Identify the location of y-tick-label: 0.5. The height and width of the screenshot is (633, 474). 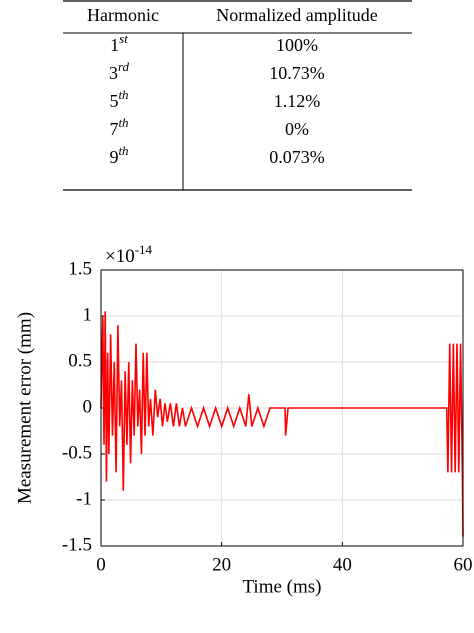
(80, 360).